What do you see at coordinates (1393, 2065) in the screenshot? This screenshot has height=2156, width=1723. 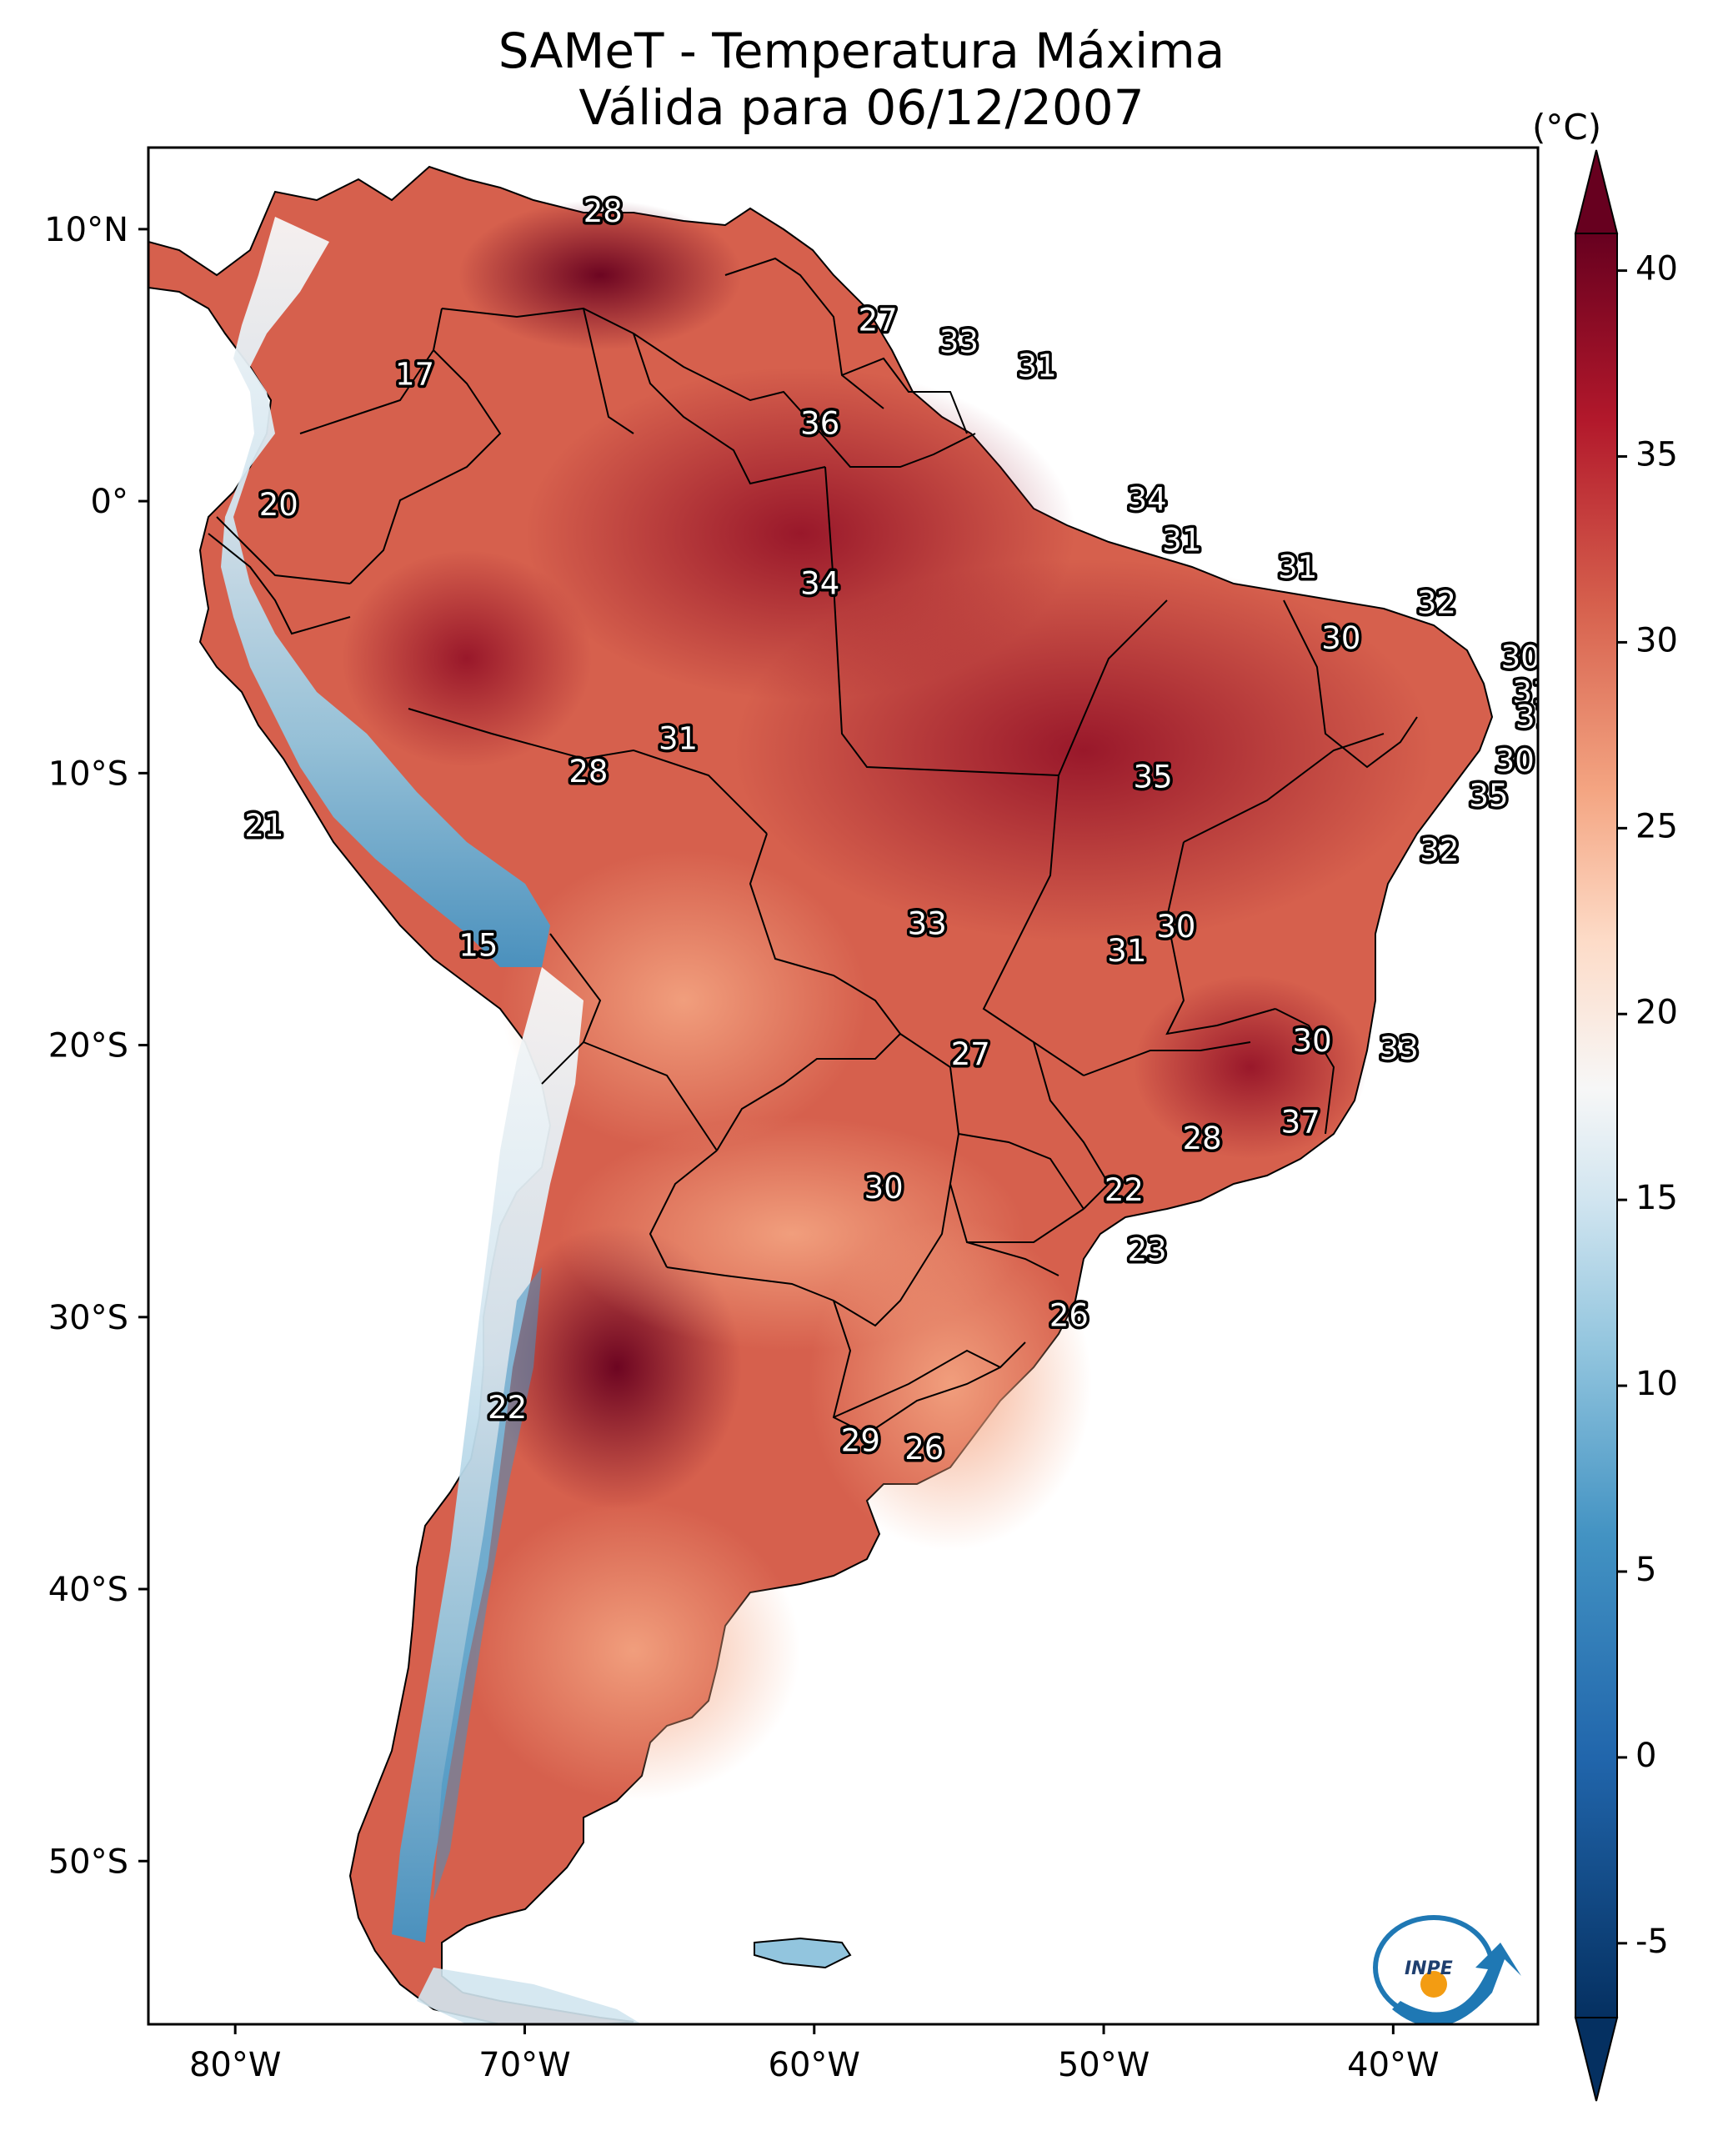 I see `longitude-tick-label: 40°W` at bounding box center [1393, 2065].